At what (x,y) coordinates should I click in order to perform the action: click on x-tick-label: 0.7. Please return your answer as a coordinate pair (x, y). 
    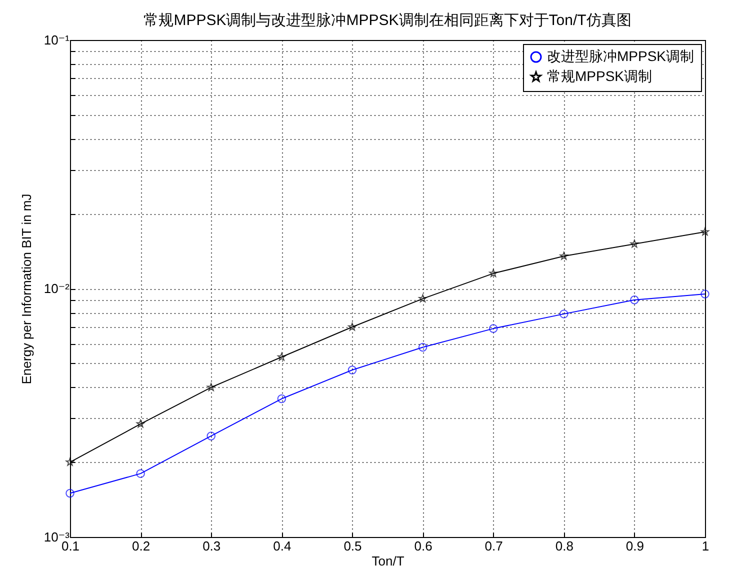
    Looking at the image, I should click on (493, 546).